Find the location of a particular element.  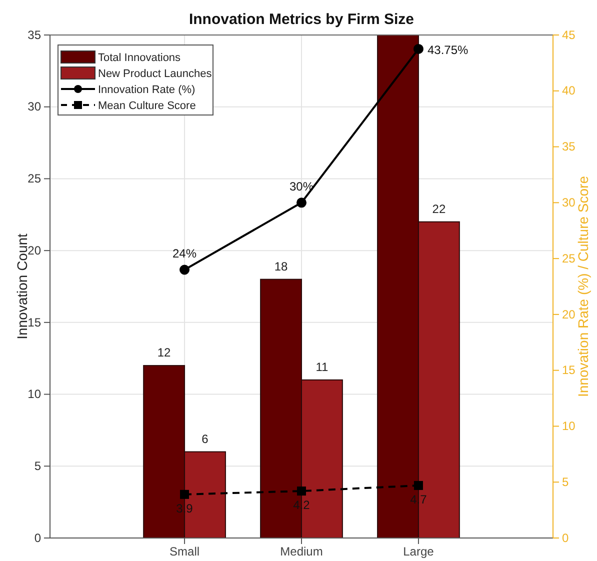

chart-title: Innovation Metrics by Firm Size is located at coordinates (301, 19).